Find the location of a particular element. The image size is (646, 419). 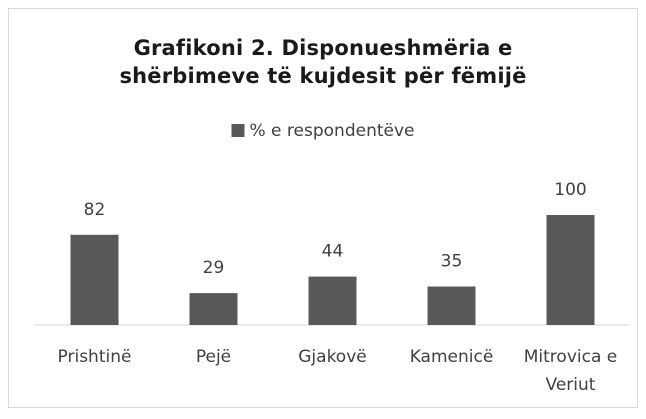

x-tick-label: Pejë is located at coordinates (213, 357).